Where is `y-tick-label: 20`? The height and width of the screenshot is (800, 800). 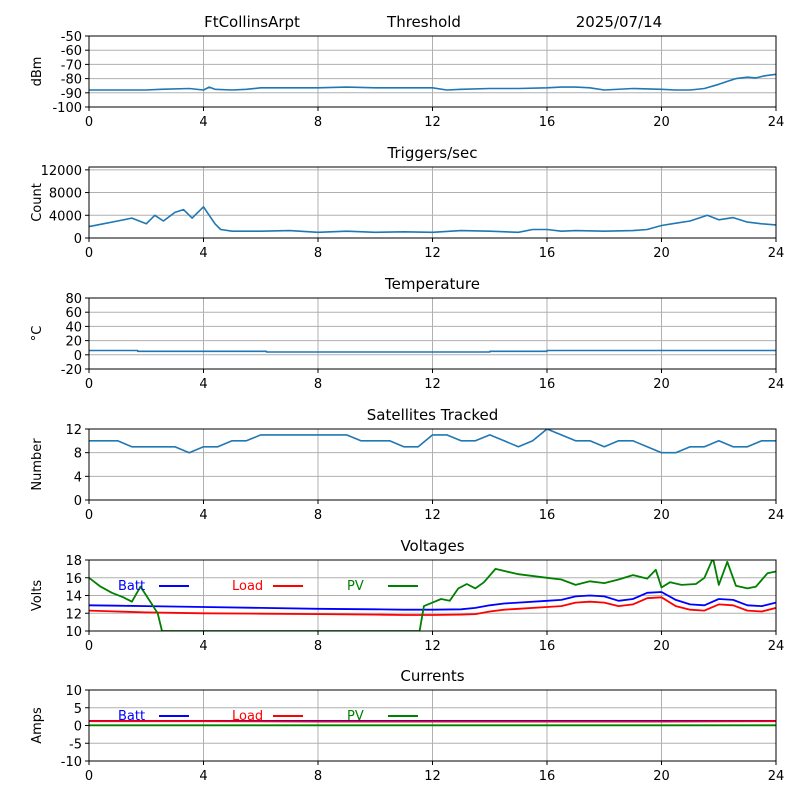
y-tick-label: 20 is located at coordinates (73, 342).